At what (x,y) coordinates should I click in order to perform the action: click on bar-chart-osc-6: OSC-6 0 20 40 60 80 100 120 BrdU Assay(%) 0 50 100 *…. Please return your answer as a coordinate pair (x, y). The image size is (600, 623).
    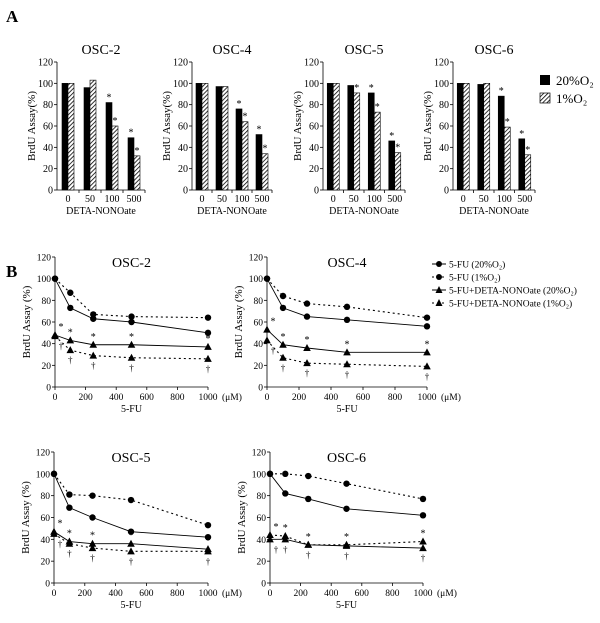
    Looking at the image, I should click on (479, 130).